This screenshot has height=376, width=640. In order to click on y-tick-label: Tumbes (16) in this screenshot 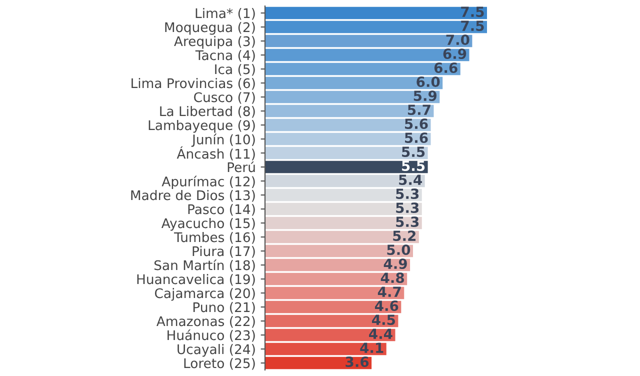, I will do `click(214, 238)`.